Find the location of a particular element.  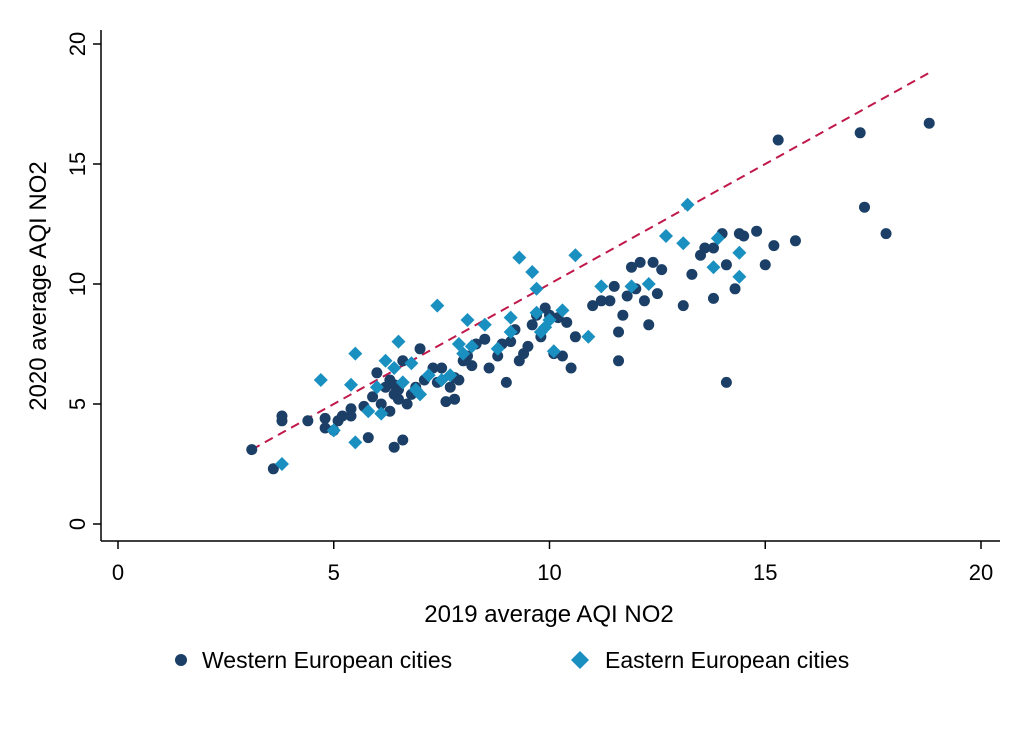

x-tick-label: 5 is located at coordinates (334, 572).